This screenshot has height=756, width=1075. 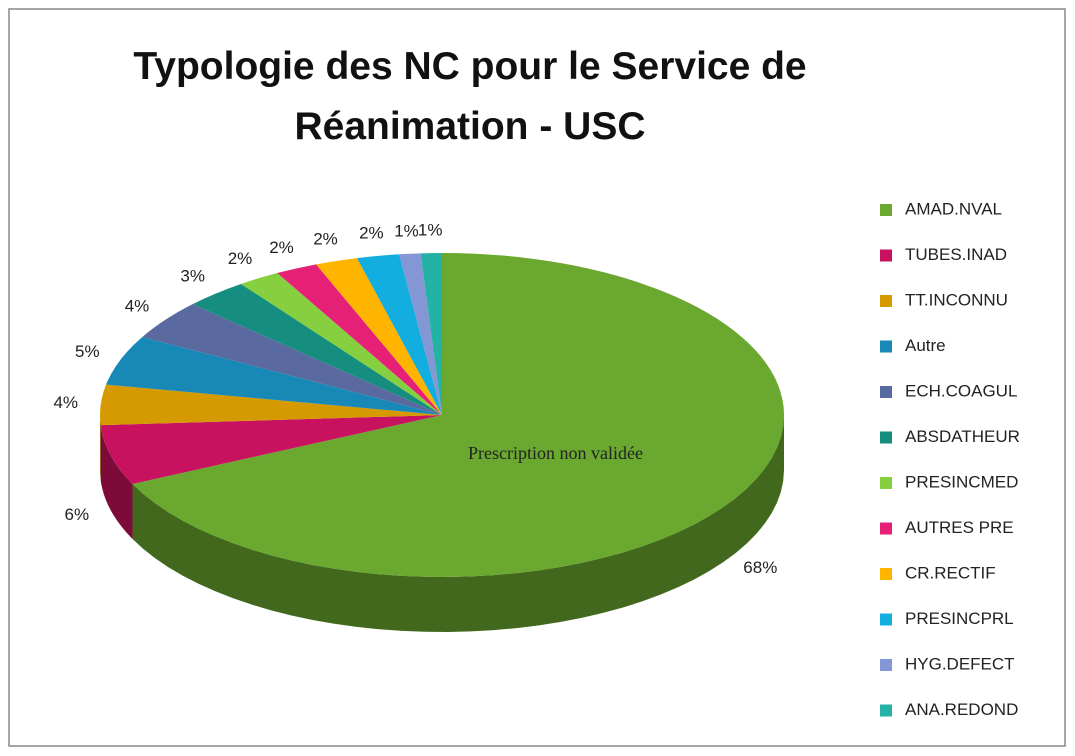 I want to click on legend-label: Autre, so click(x=925, y=345).